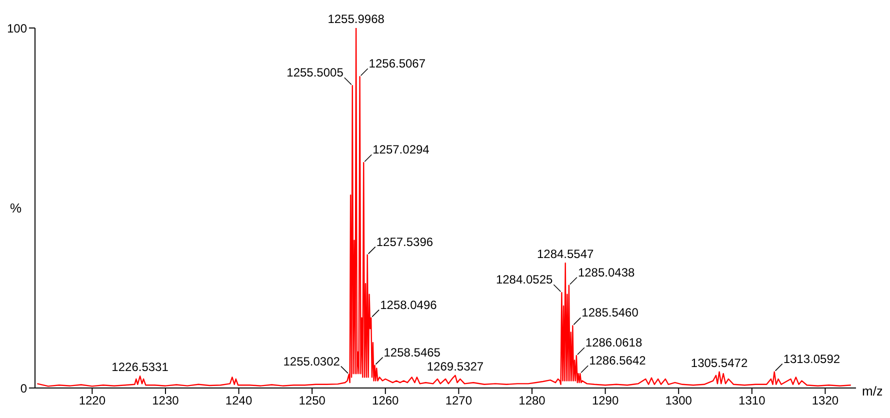 Image resolution: width=890 pixels, height=418 pixels. I want to click on x-tick-label: 1230, so click(166, 401).